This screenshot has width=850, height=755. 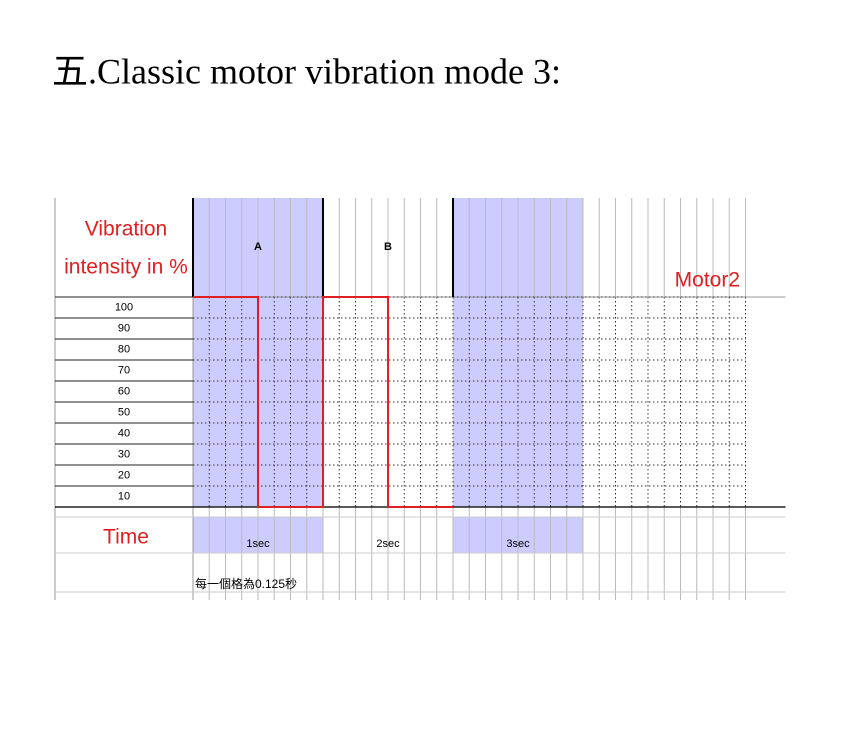 I want to click on y-axis-label: intensity in %, so click(x=126, y=267).